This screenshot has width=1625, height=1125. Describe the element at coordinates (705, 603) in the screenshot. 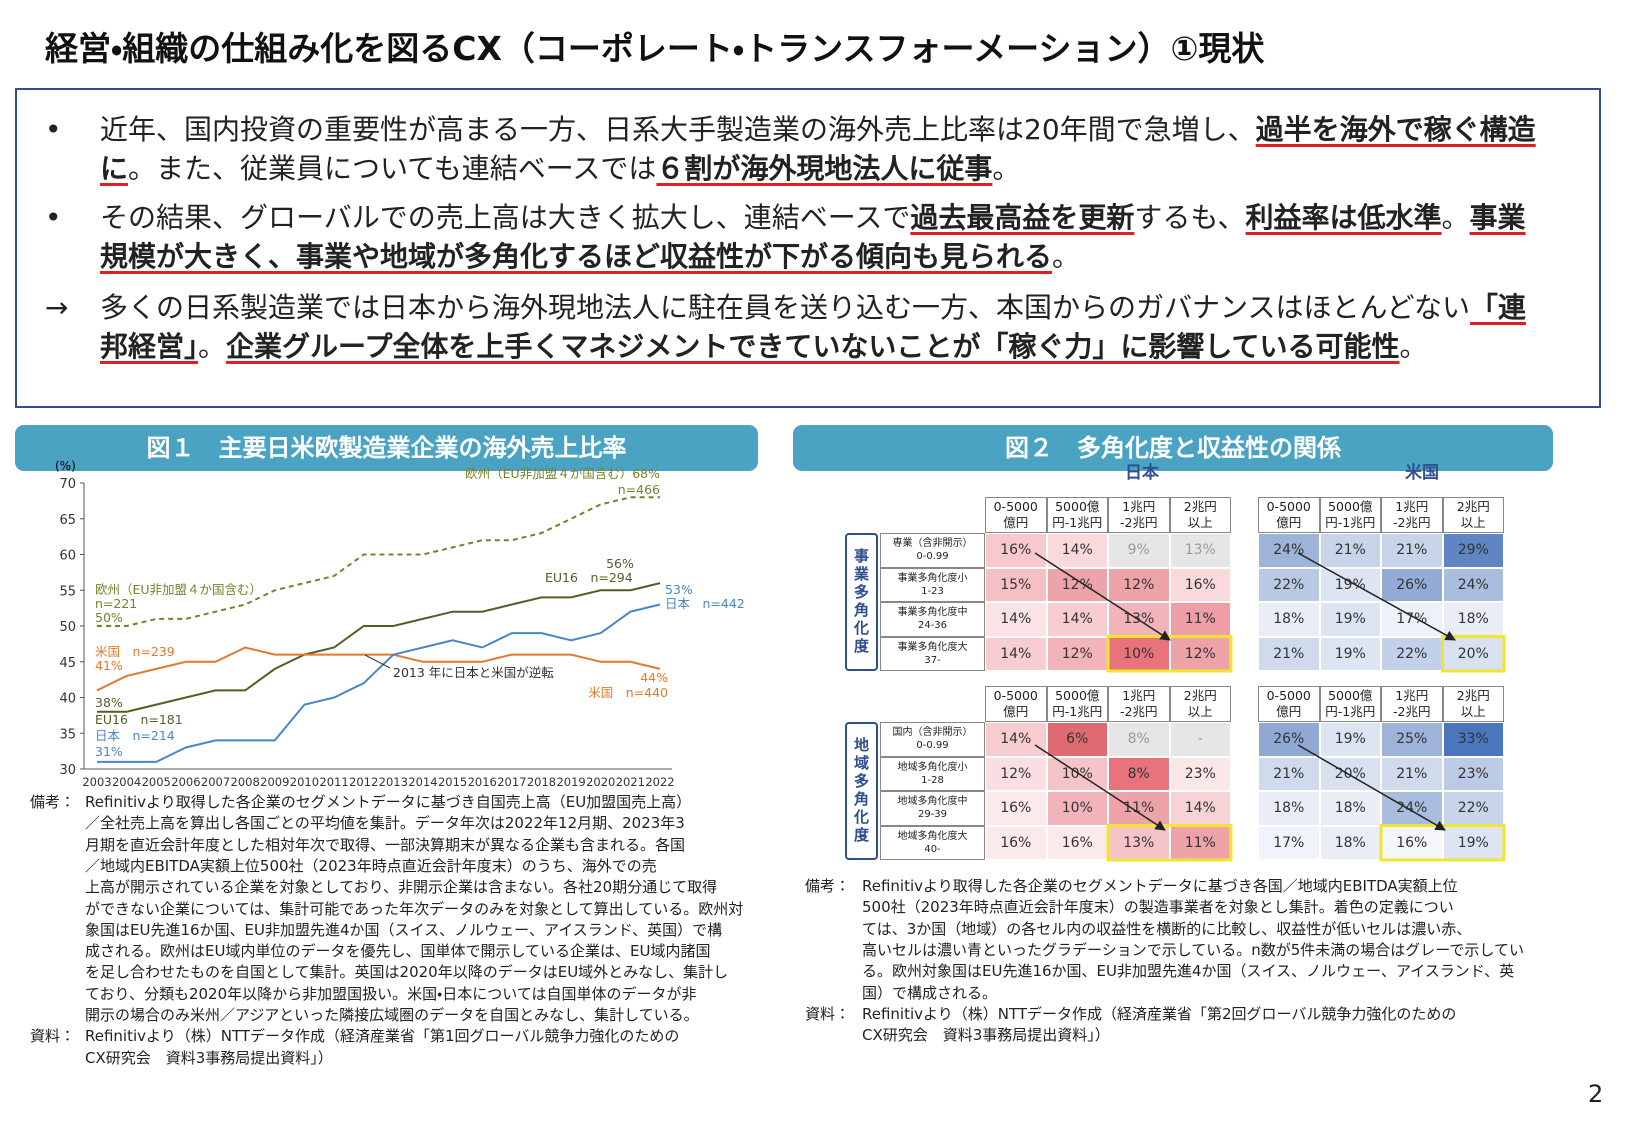

I see `annotation: 日本 n=442` at that location.